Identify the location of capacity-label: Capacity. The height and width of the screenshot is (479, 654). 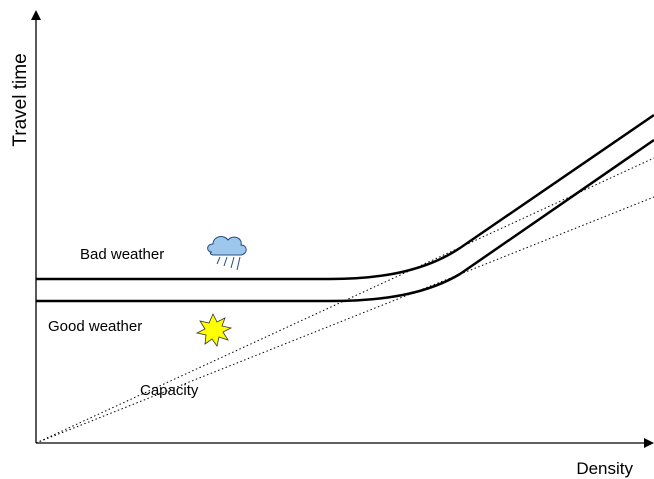
(169, 390).